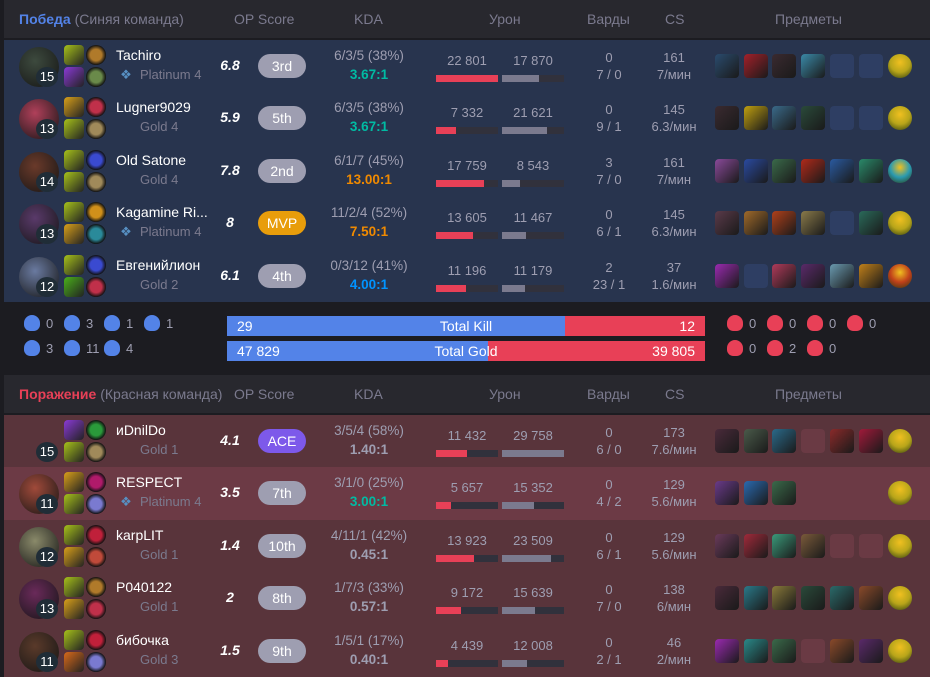 The width and height of the screenshot is (930, 677). Describe the element at coordinates (149, 482) in the screenshot. I see `summoner-name: RESPECT` at that location.